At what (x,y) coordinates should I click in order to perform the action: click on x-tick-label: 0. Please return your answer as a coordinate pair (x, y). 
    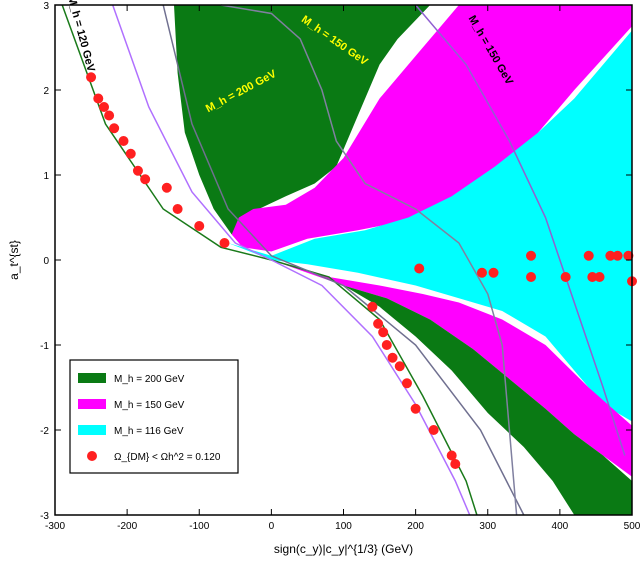
    Looking at the image, I should click on (272, 526).